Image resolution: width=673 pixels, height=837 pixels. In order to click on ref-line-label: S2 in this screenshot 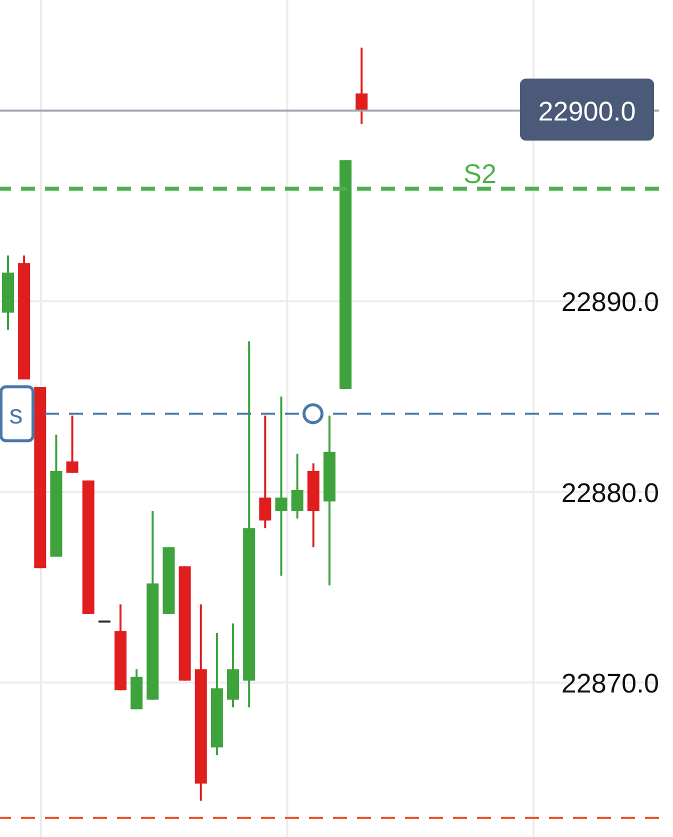, I will do `click(480, 173)`.